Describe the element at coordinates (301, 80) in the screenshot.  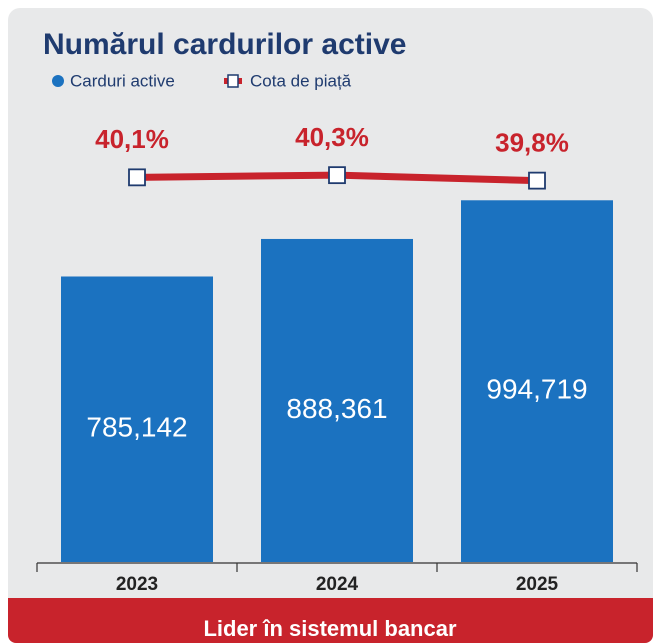
I see `legend-label: Cota de piață` at that location.